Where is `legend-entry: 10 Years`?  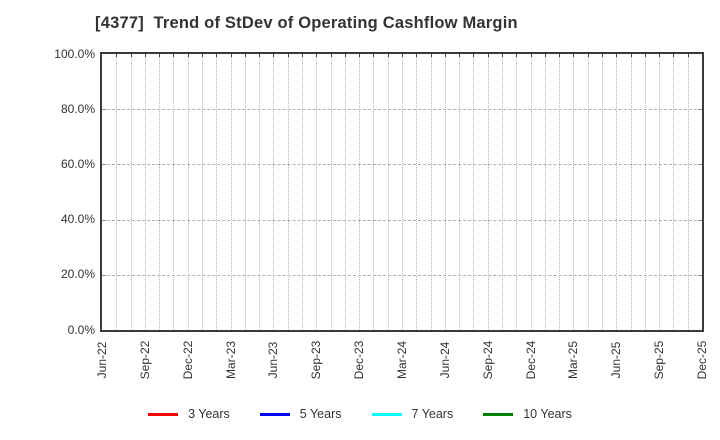 legend-entry: 10 Years is located at coordinates (527, 414).